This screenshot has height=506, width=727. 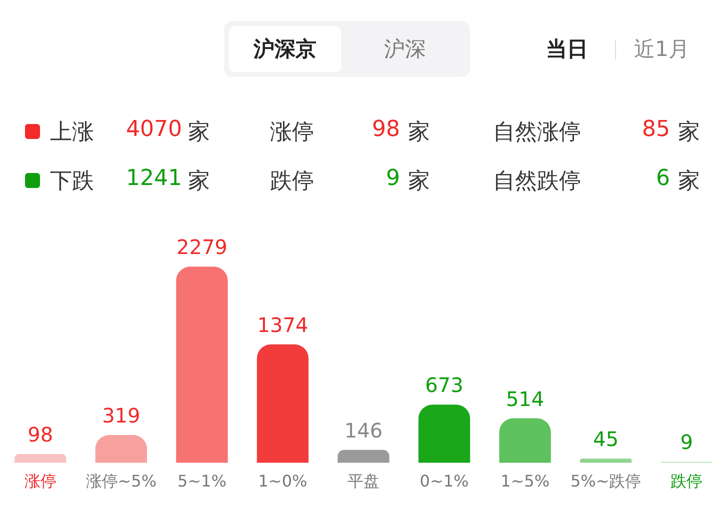 What do you see at coordinates (72, 133) in the screenshot?
I see `text: 上涨` at bounding box center [72, 133].